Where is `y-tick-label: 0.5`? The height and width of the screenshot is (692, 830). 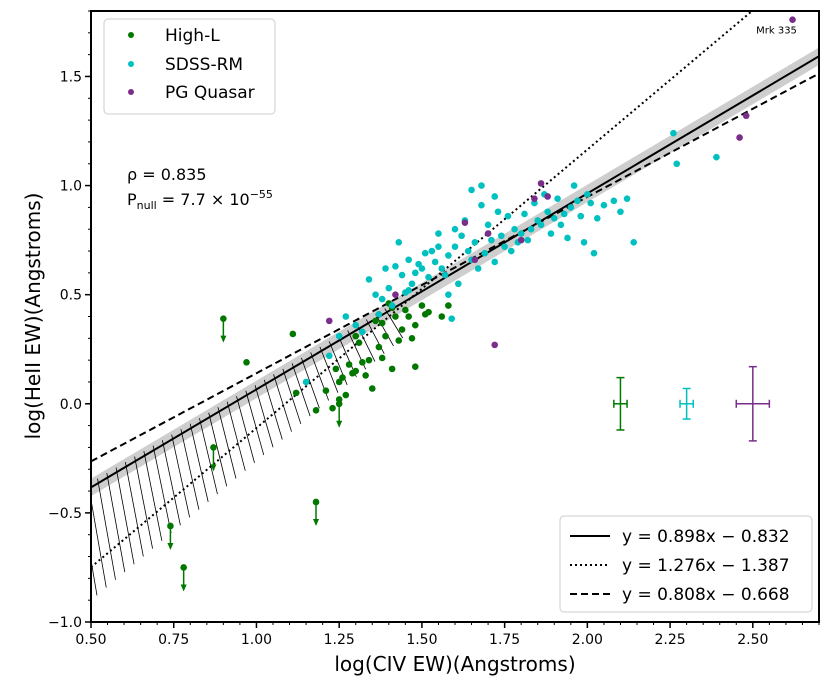 y-tick-label: 0.5 is located at coordinates (71, 296).